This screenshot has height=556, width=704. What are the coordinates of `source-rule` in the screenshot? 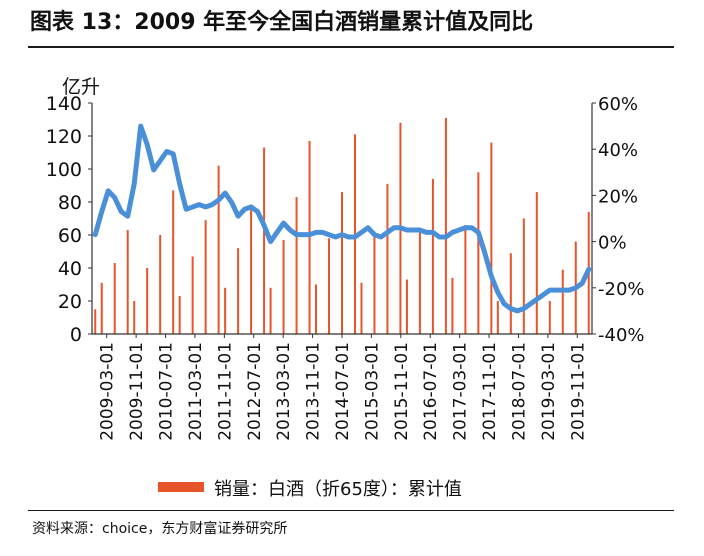 It's located at (351, 510).